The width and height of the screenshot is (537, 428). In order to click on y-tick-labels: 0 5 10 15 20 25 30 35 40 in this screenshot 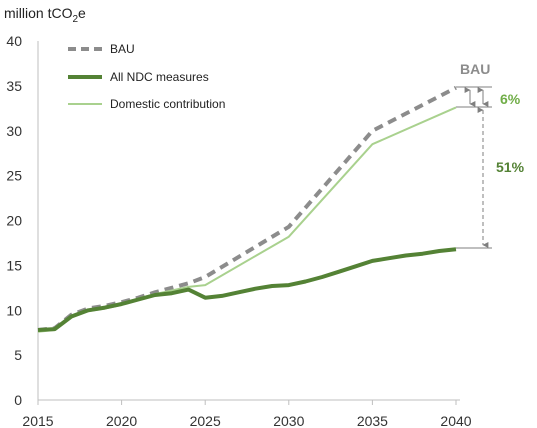, I will do `click(14, 220)`.